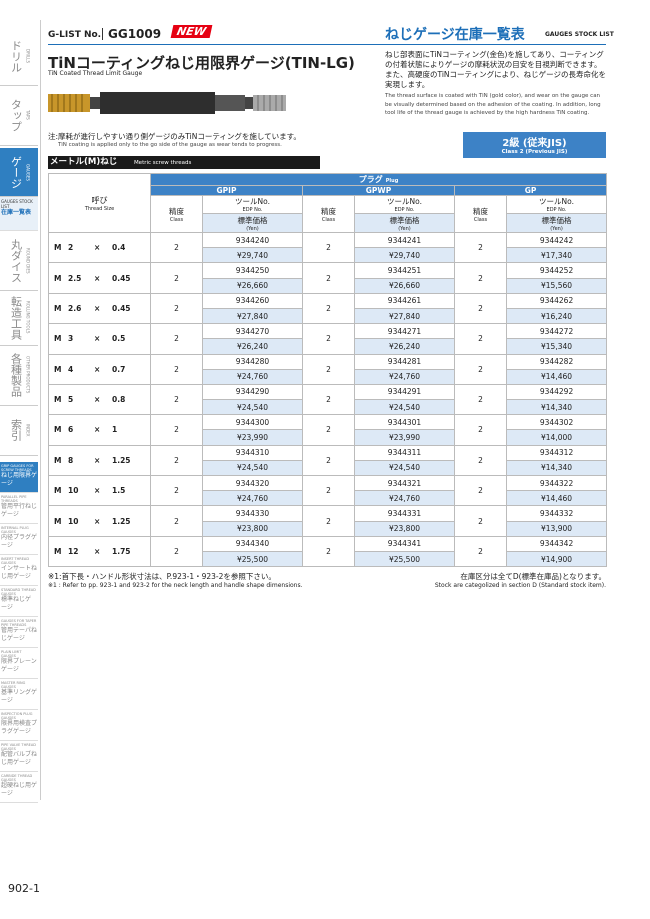 Image resolution: width=650 pixels, height=919 pixels. Describe the element at coordinates (19, 696) in the screenshot. I see `side-sub-jp: 基準リングゲージ` at that location.